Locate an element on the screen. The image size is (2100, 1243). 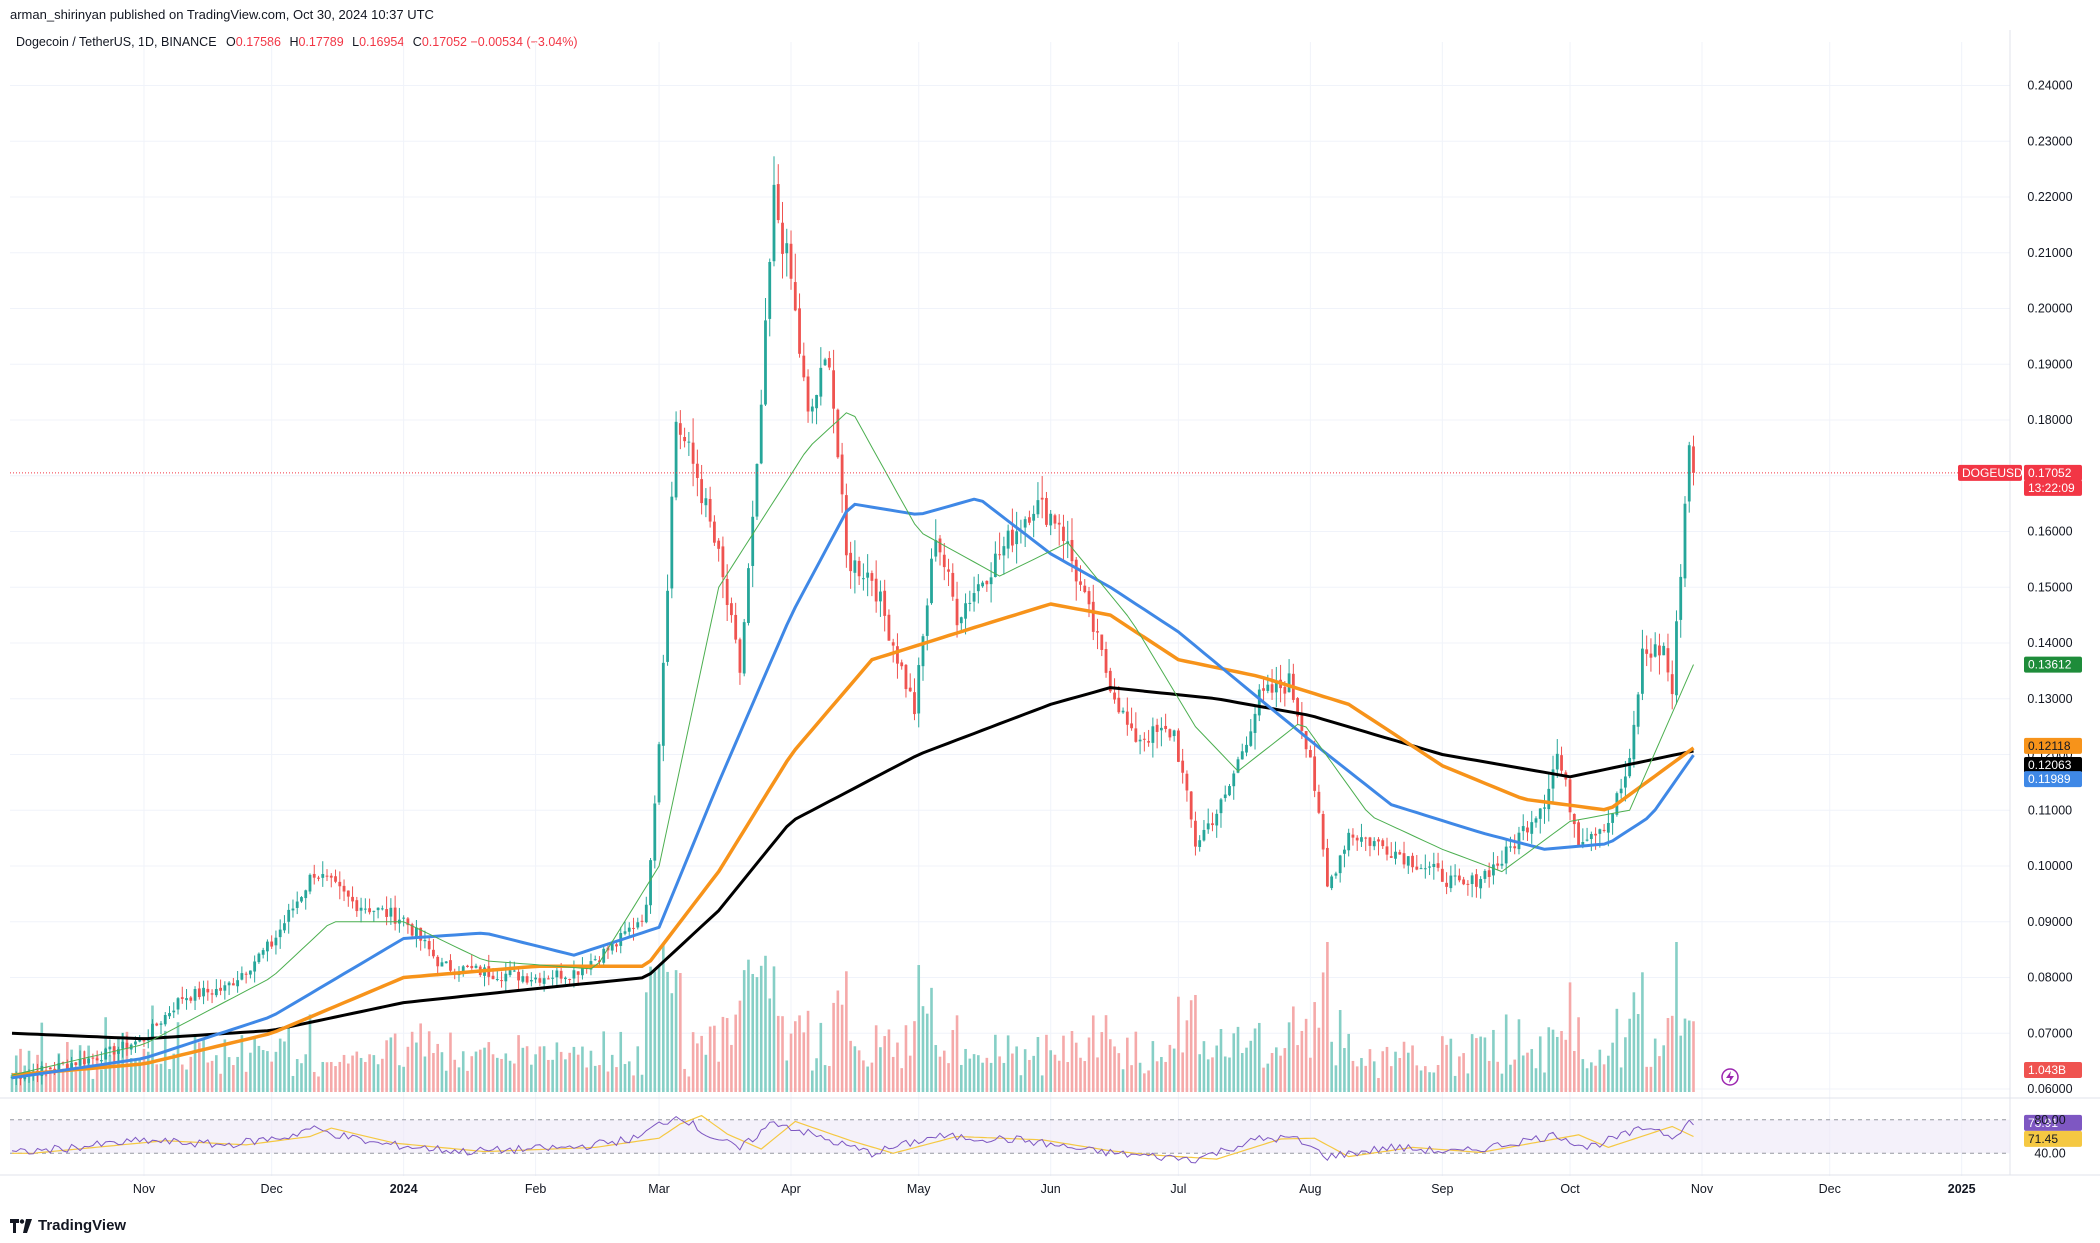
volume-bars is located at coordinates (852, 1017).